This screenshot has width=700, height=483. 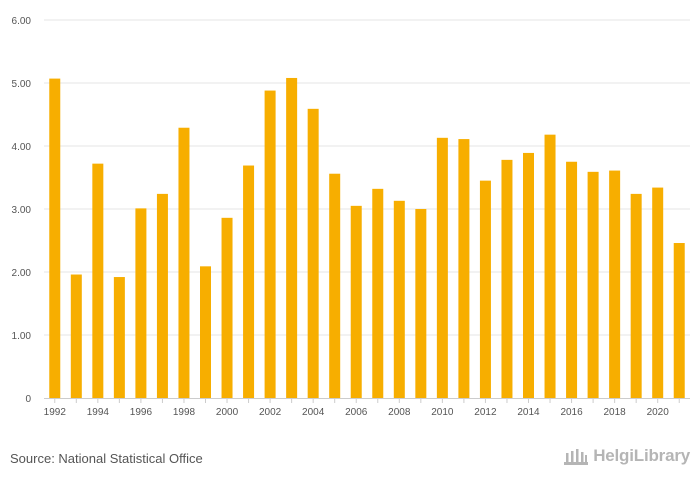 What do you see at coordinates (507, 278) in the screenshot?
I see `bar-2013` at bounding box center [507, 278].